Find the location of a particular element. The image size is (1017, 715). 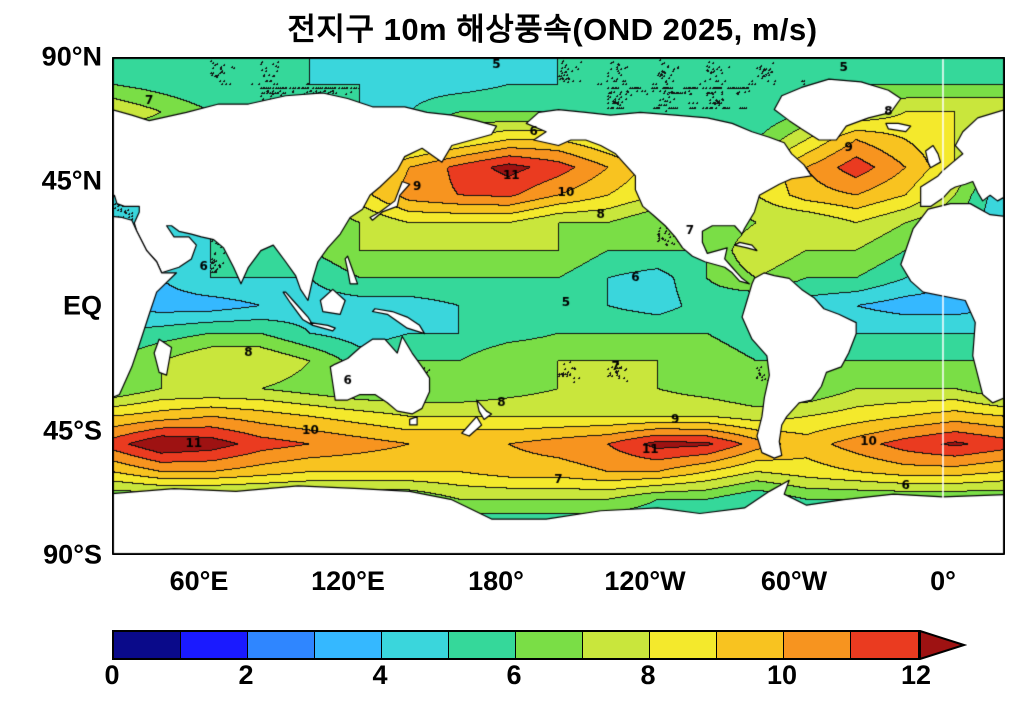

colorbar-tick-4: 4 is located at coordinates (380, 675).